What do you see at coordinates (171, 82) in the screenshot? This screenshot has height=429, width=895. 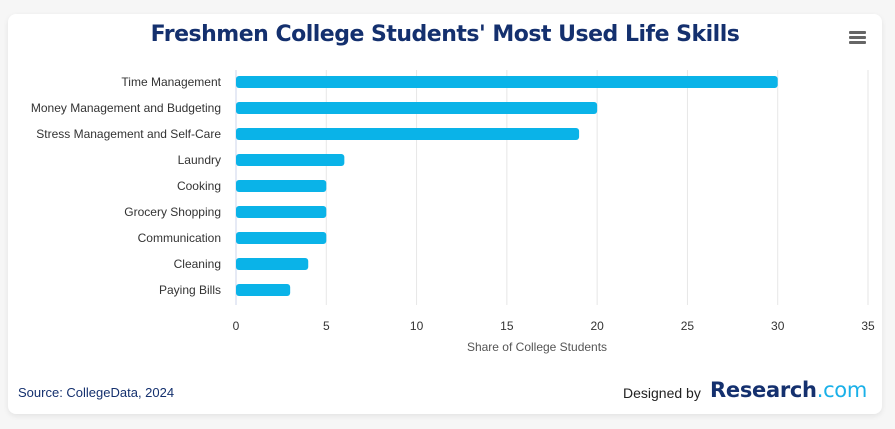 I see `category-label: Time Management` at bounding box center [171, 82].